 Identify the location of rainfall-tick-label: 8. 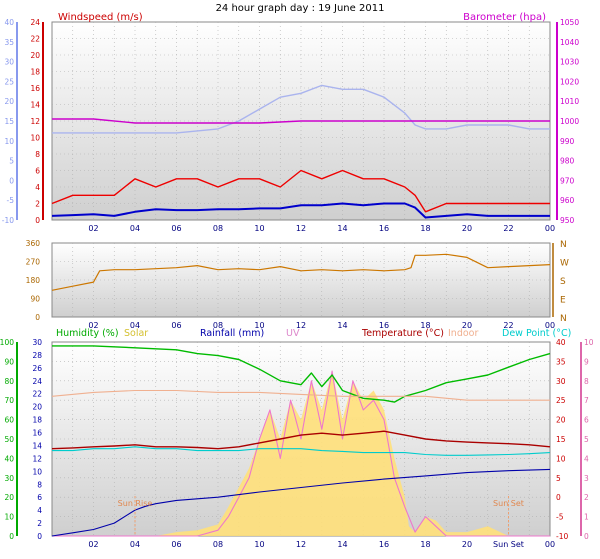
(39, 484).